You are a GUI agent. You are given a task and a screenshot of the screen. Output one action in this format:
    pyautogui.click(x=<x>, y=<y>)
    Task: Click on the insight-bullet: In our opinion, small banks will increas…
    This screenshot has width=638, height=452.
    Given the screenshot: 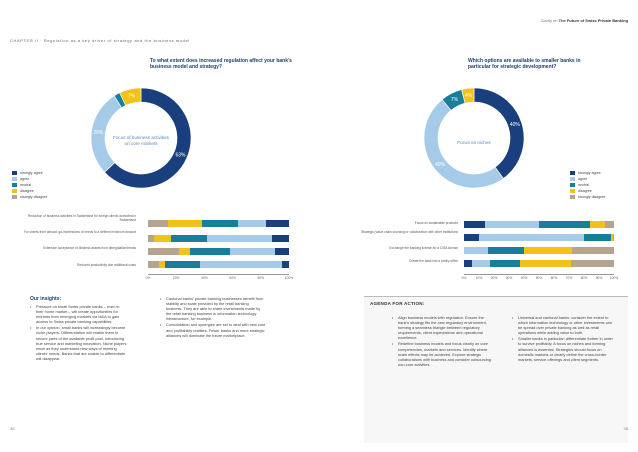 What is the action you would take?
    pyautogui.click(x=79, y=343)
    